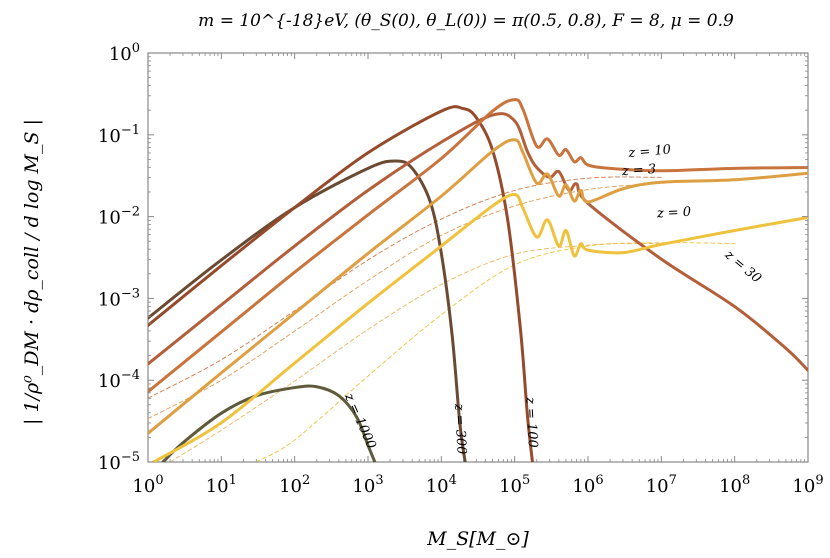  What do you see at coordinates (441, 485) in the screenshot?
I see `x-tick-label: 10⁴` at bounding box center [441, 485].